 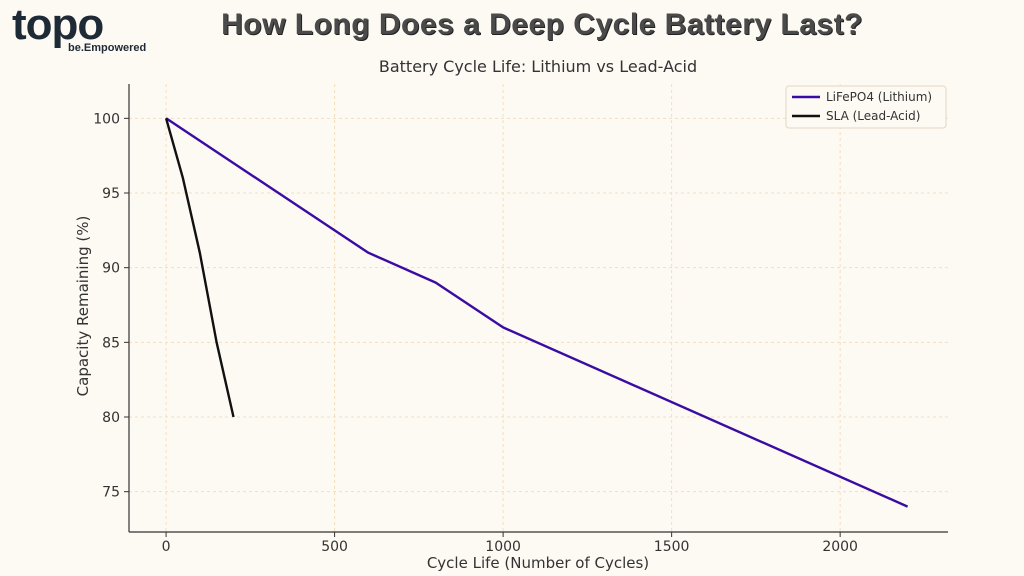 What do you see at coordinates (503, 547) in the screenshot?
I see `x-tick-label: 1000` at bounding box center [503, 547].